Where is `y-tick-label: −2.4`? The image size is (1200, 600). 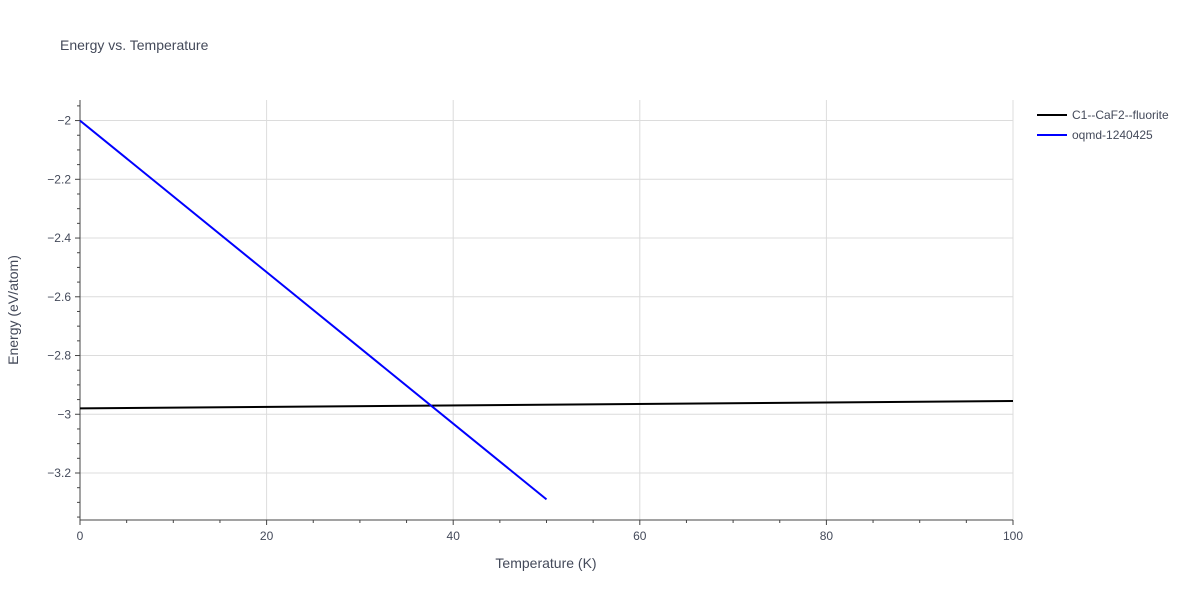 y-tick-label: −2.4 is located at coordinates (59, 238).